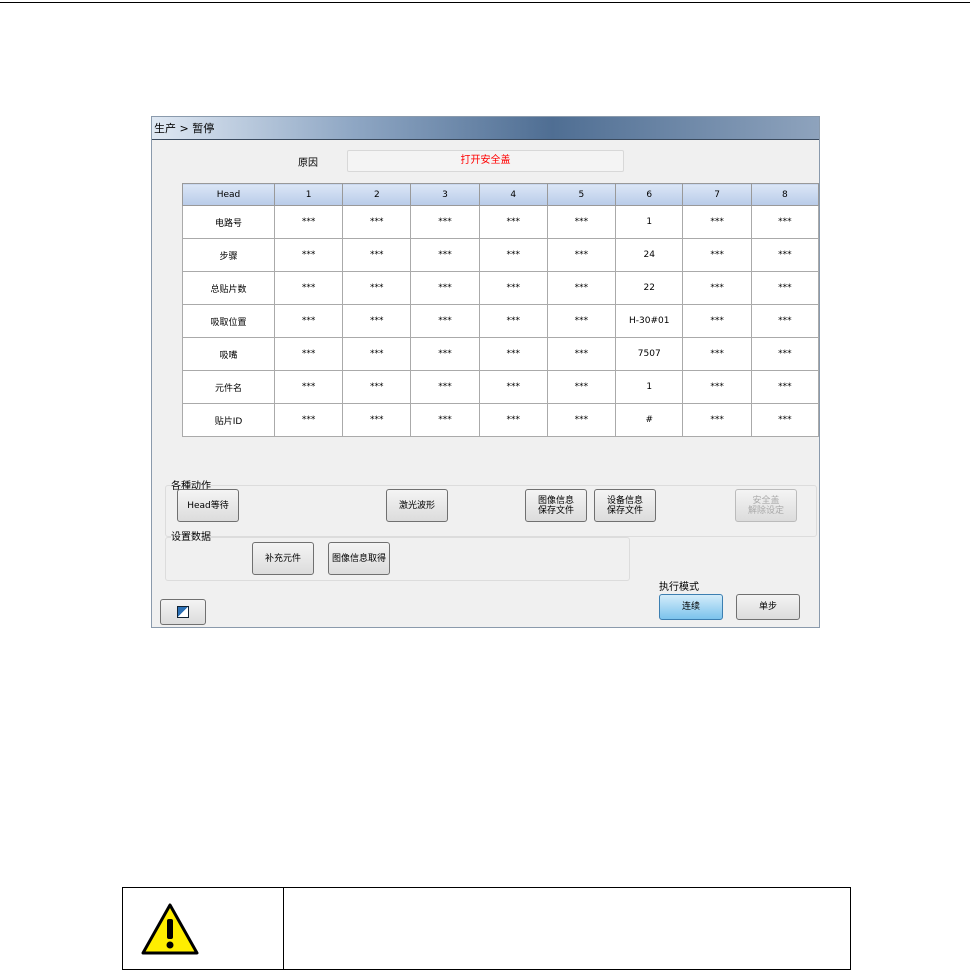 The image size is (970, 970). Describe the element at coordinates (228, 194) in the screenshot. I see `column-header: Head` at that location.